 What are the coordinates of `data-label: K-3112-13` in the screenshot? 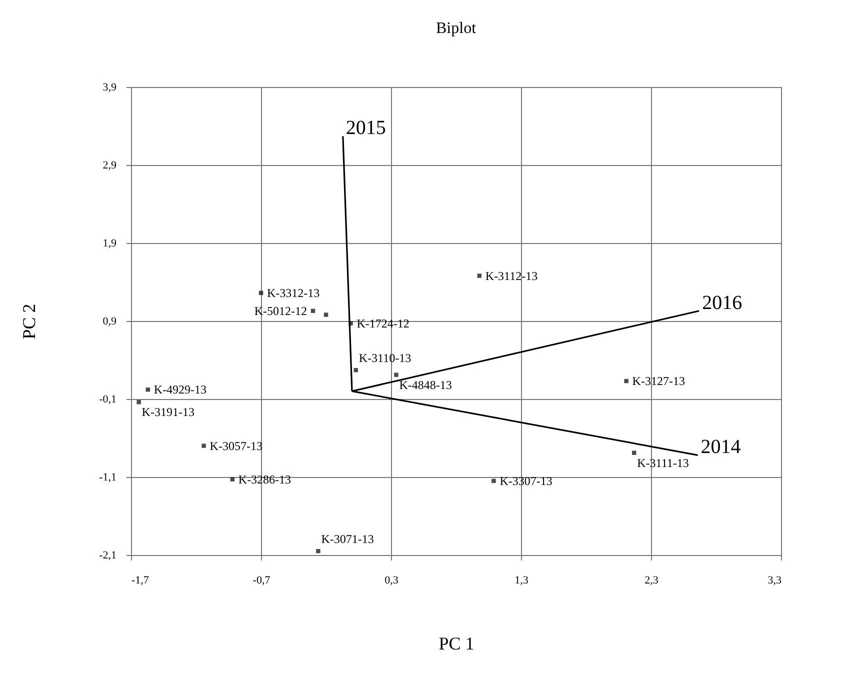 It's located at (511, 275).